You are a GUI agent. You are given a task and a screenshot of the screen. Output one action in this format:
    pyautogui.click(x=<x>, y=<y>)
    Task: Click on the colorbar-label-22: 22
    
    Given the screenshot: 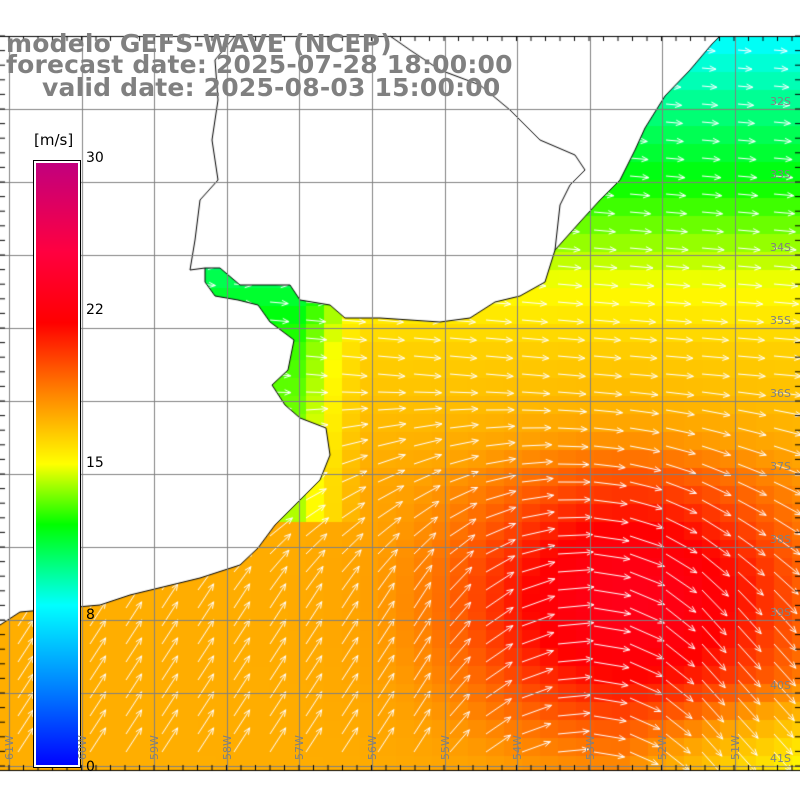 What is the action you would take?
    pyautogui.click(x=95, y=310)
    